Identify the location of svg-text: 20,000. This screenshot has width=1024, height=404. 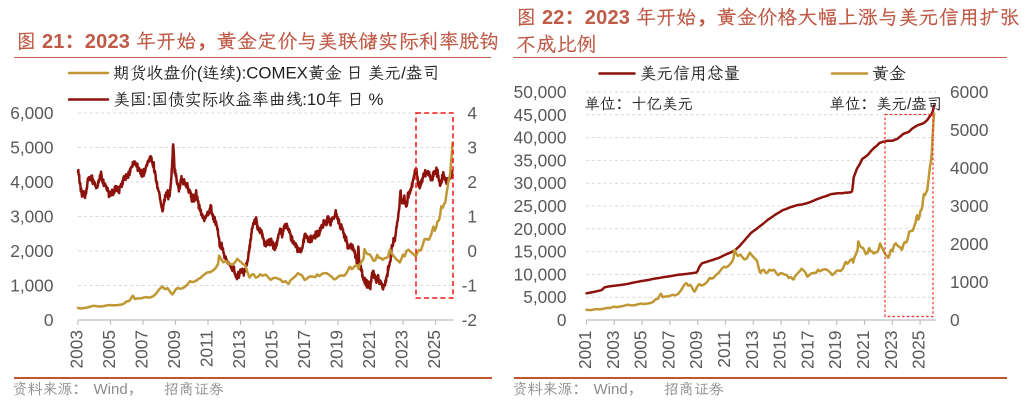
(540, 229).